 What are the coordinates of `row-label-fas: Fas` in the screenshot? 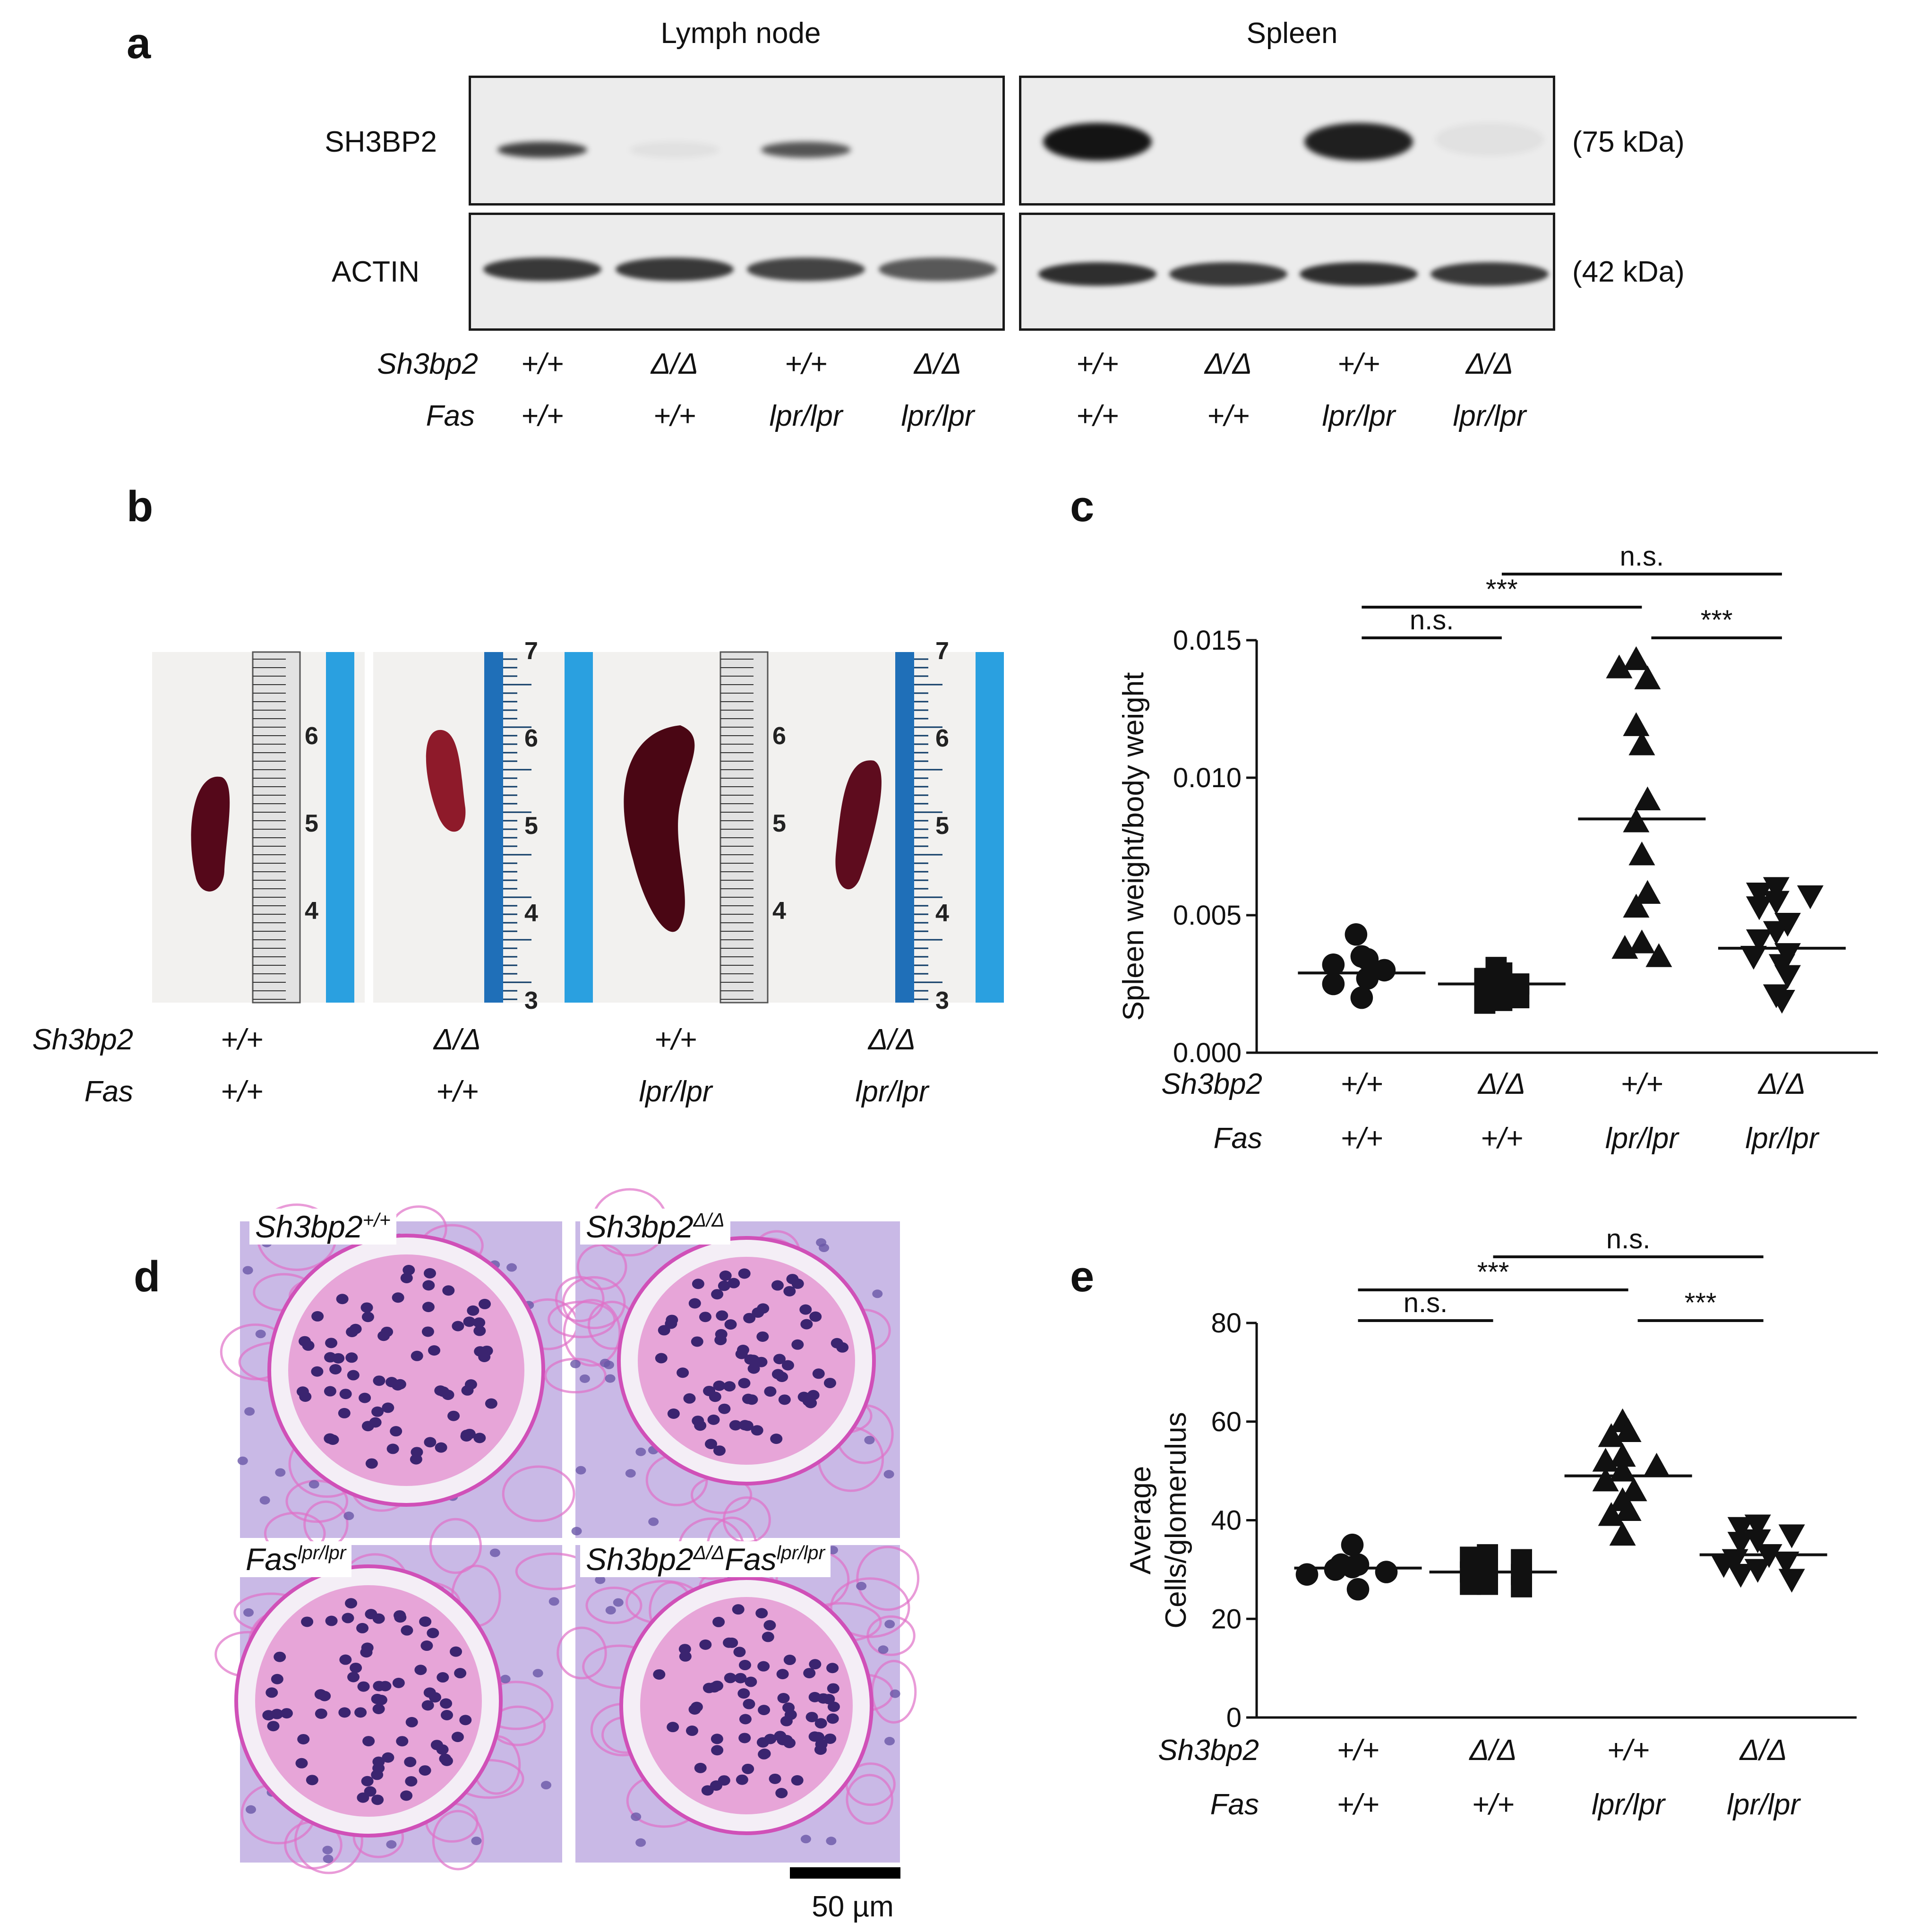 It's located at (1234, 1804).